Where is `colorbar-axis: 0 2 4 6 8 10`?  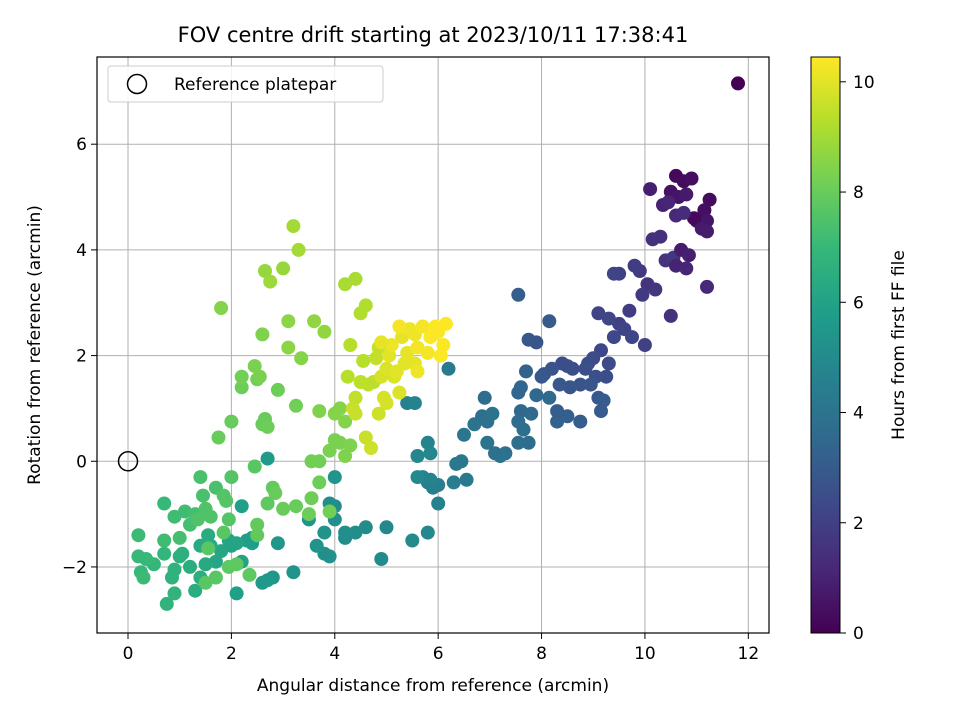
colorbar-axis: 0 2 4 6 8 10 is located at coordinates (857, 358).